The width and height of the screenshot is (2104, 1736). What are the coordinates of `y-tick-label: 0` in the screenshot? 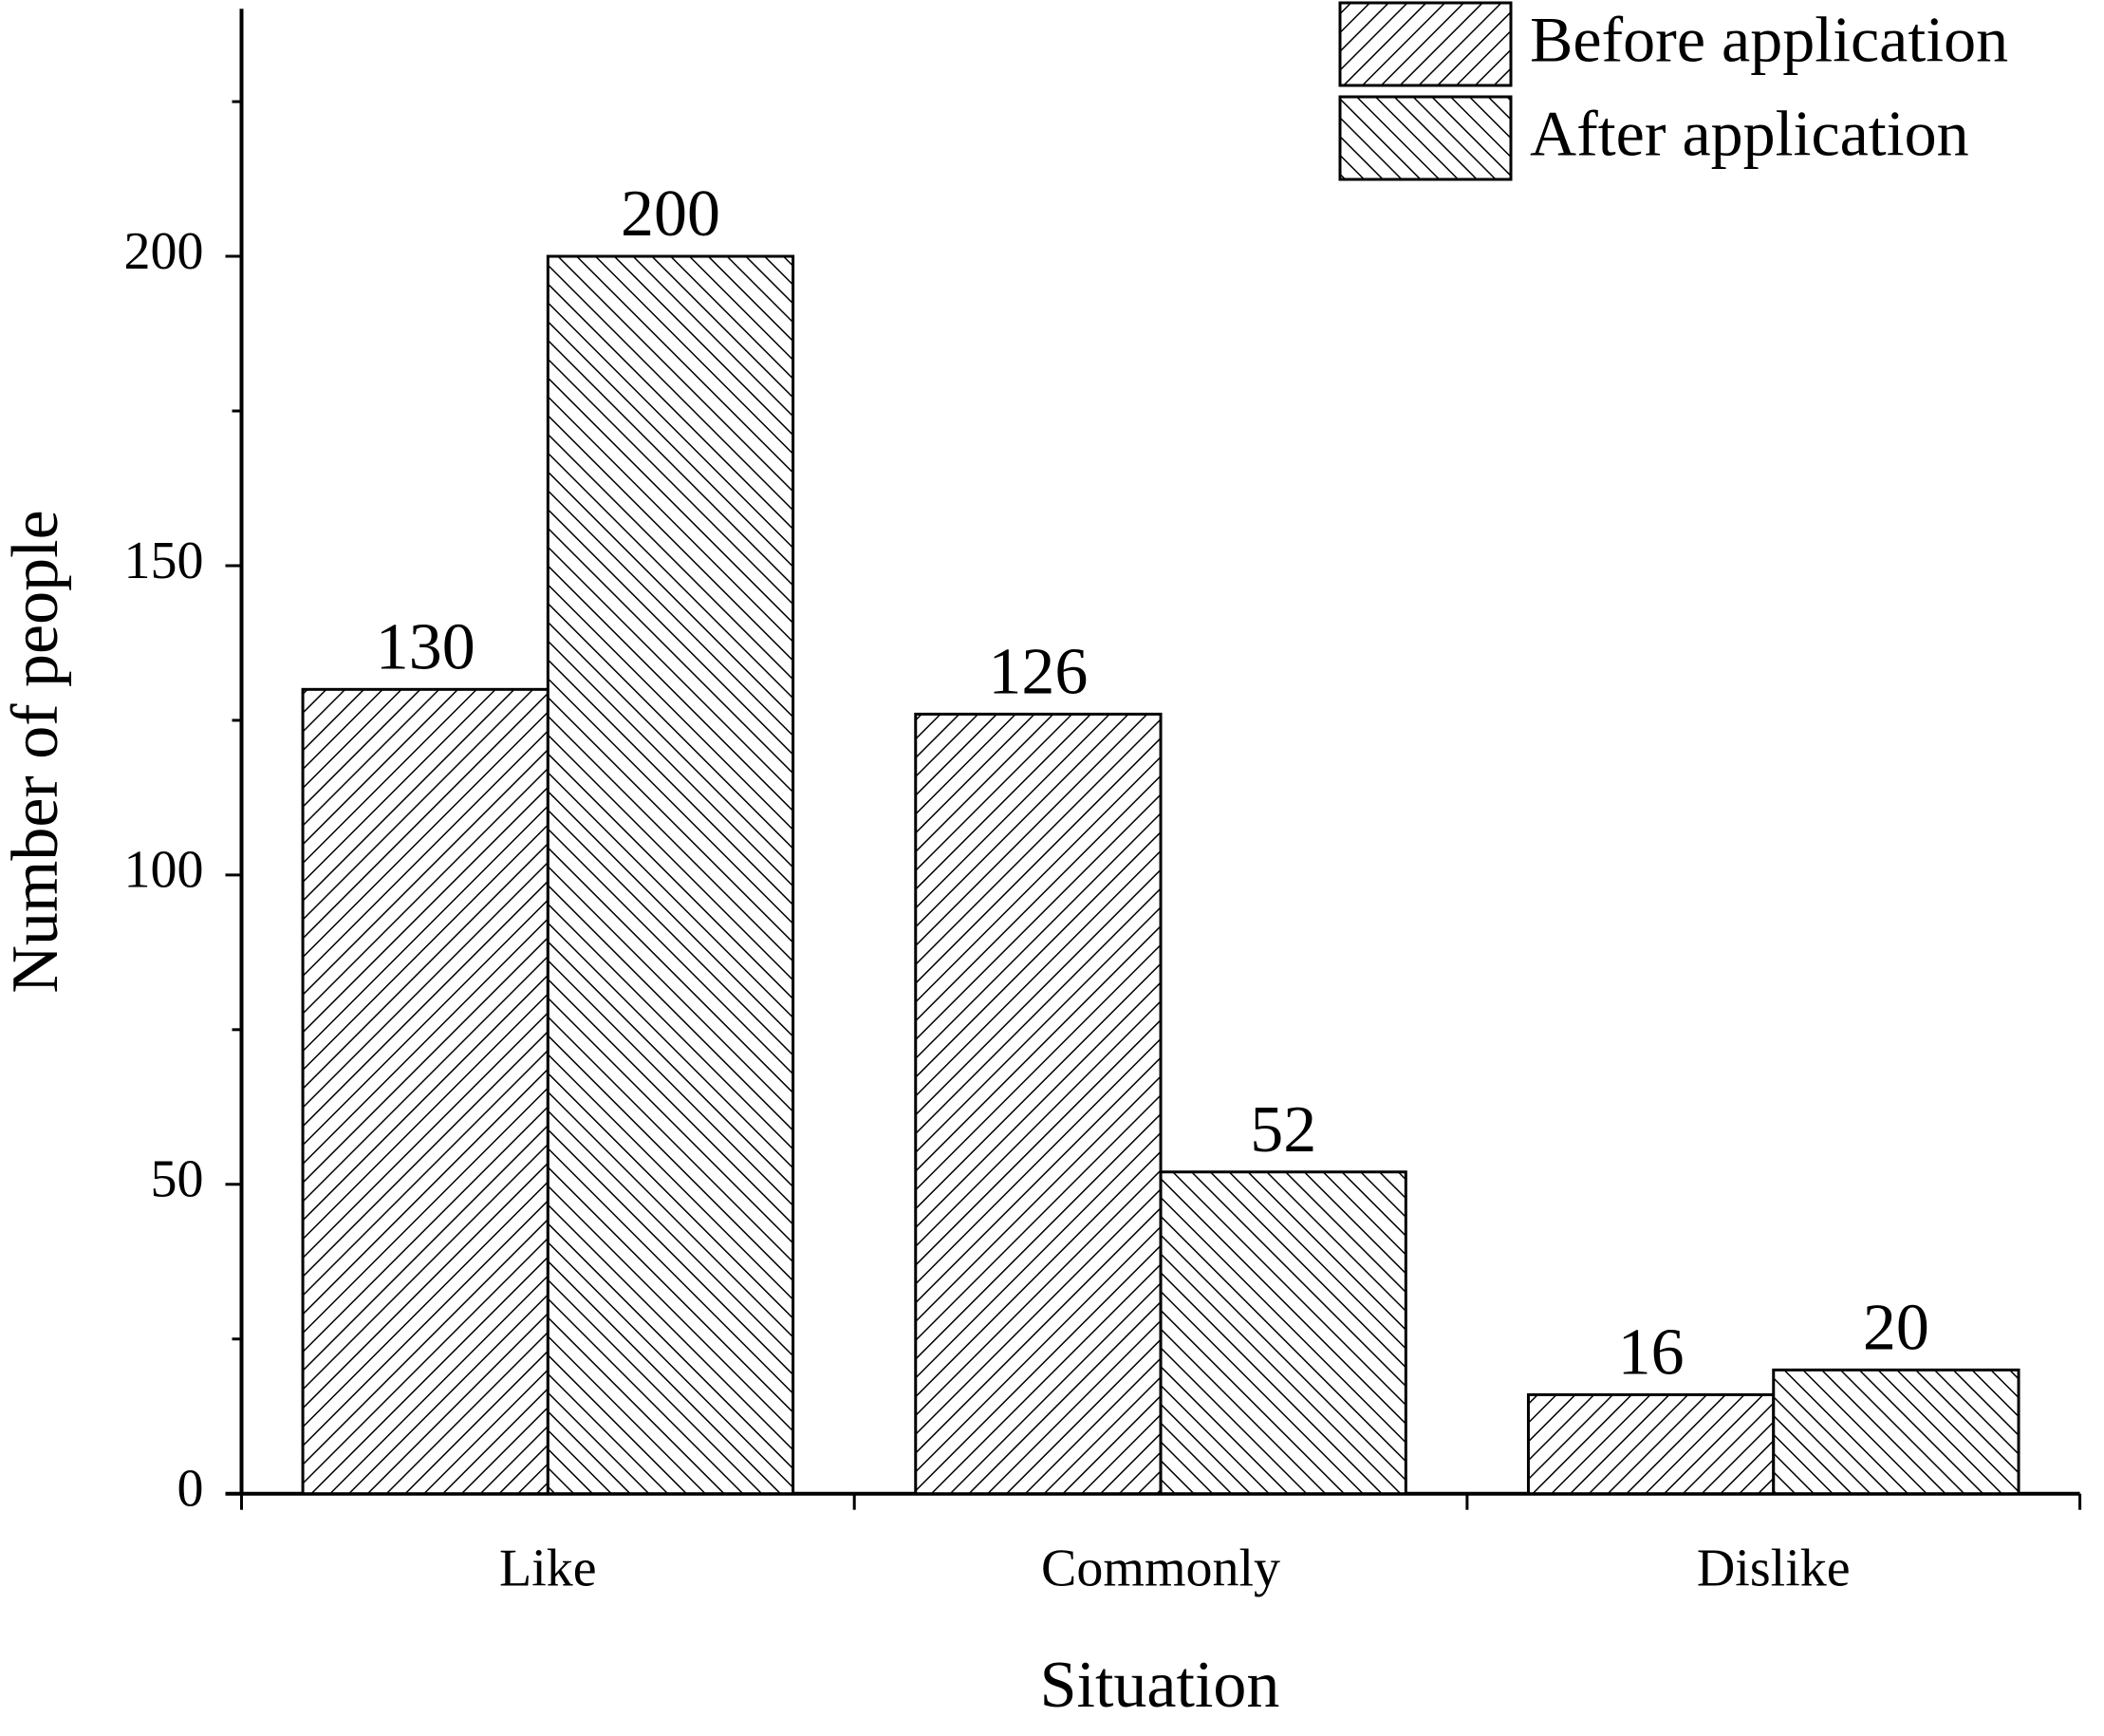 It's located at (191, 1489).